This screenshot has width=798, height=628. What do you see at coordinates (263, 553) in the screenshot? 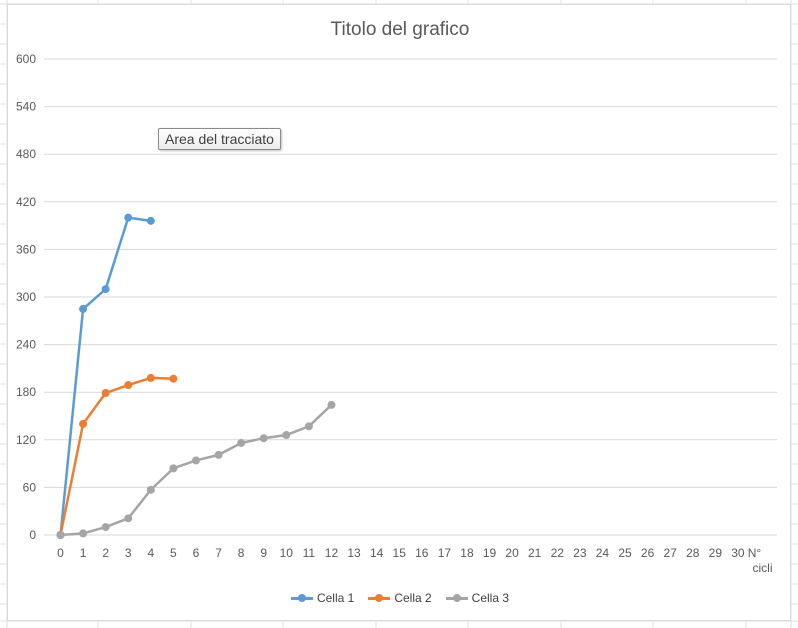
I see `x-tick-label: 9` at bounding box center [263, 553].